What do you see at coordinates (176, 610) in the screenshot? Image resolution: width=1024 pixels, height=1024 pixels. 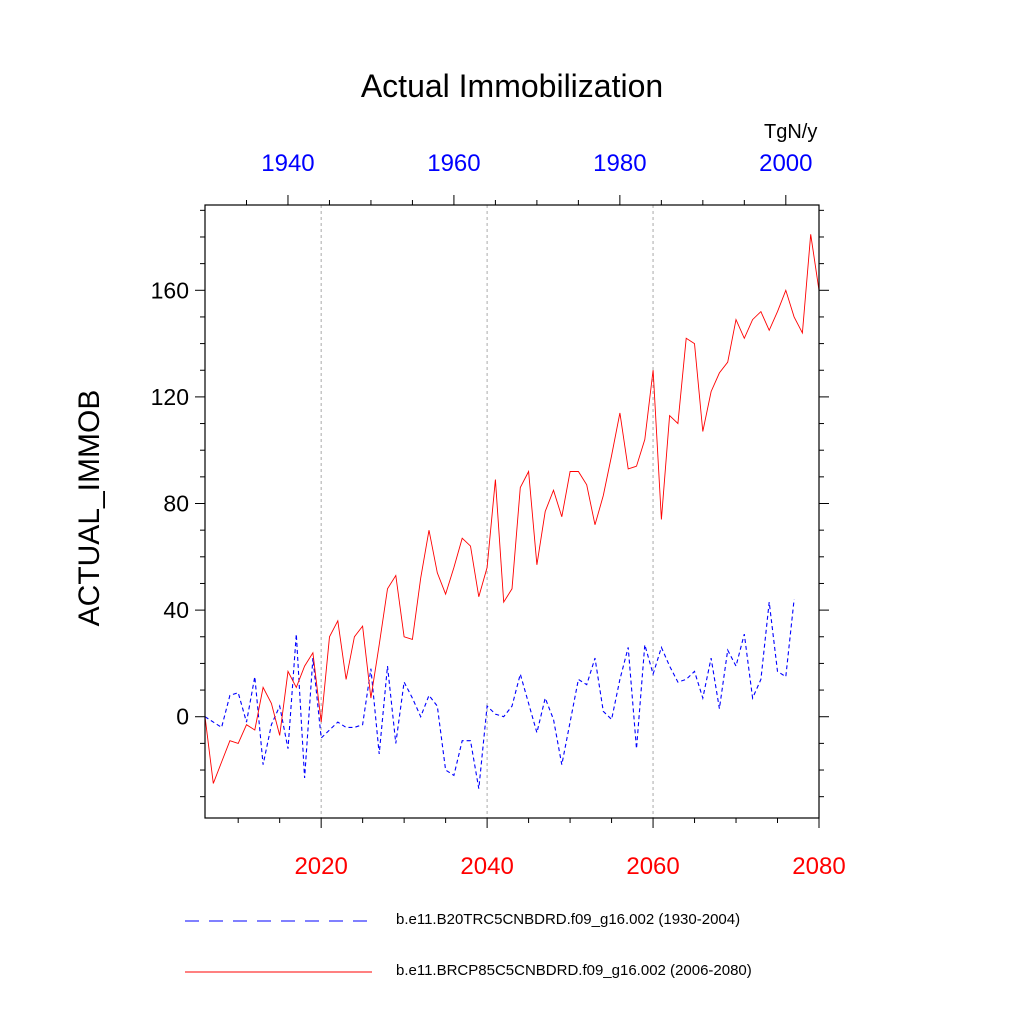 I see `y-tick-label: 40` at bounding box center [176, 610].